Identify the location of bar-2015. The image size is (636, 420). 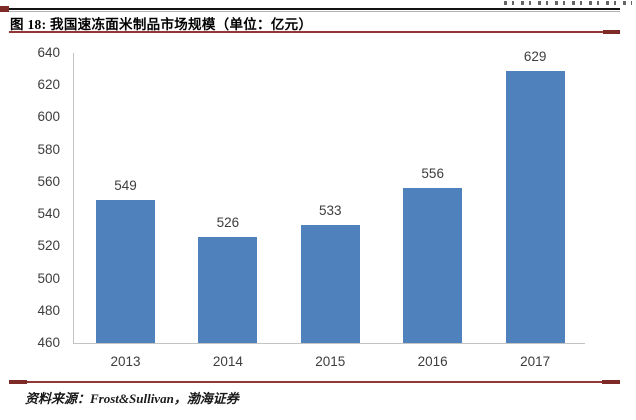
(330, 284).